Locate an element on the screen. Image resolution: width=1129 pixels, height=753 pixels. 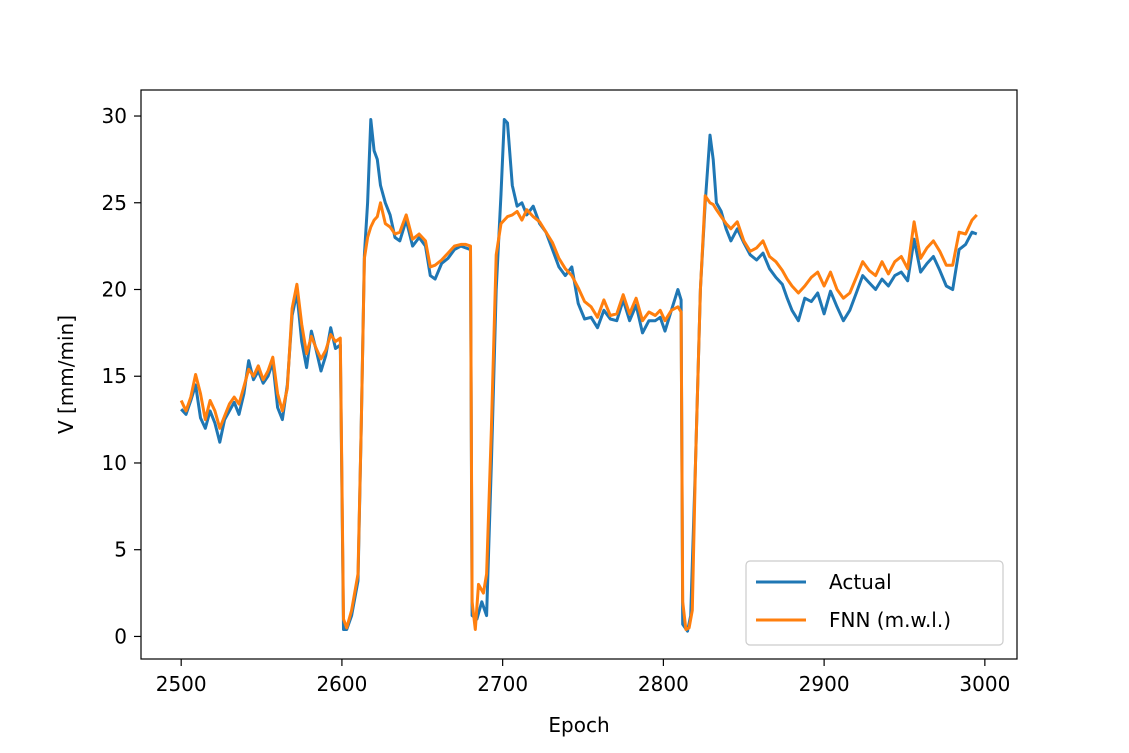
legend-label: FNN (m.w.l.) is located at coordinates (890, 620).